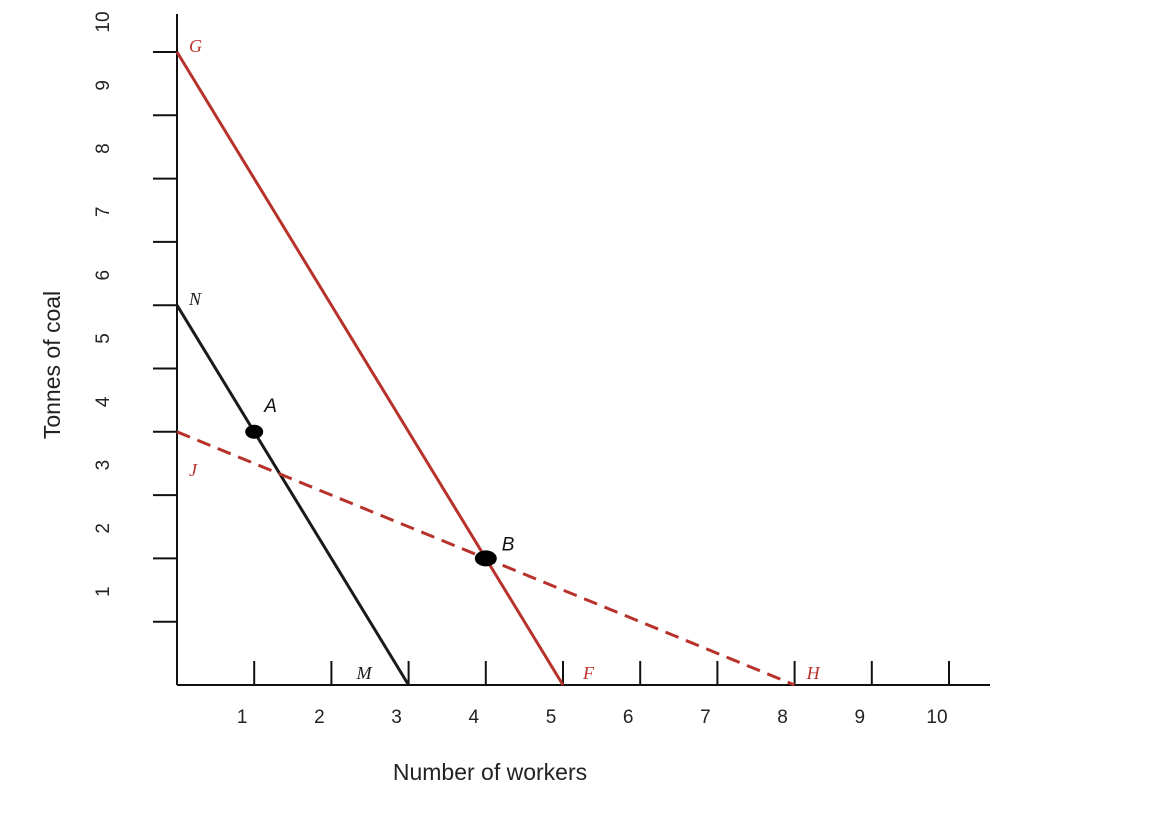  What do you see at coordinates (103, 212) in the screenshot?
I see `y-tick-label-7: 7` at bounding box center [103, 212].